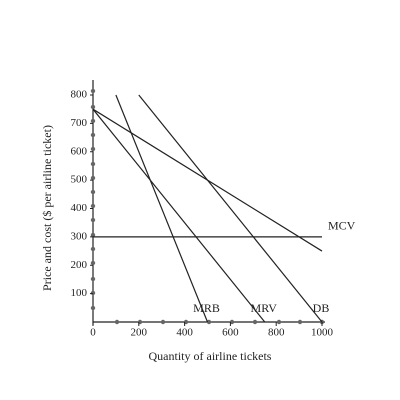 The width and height of the screenshot is (400, 400). I want to click on line-label: MRB, so click(206, 308).